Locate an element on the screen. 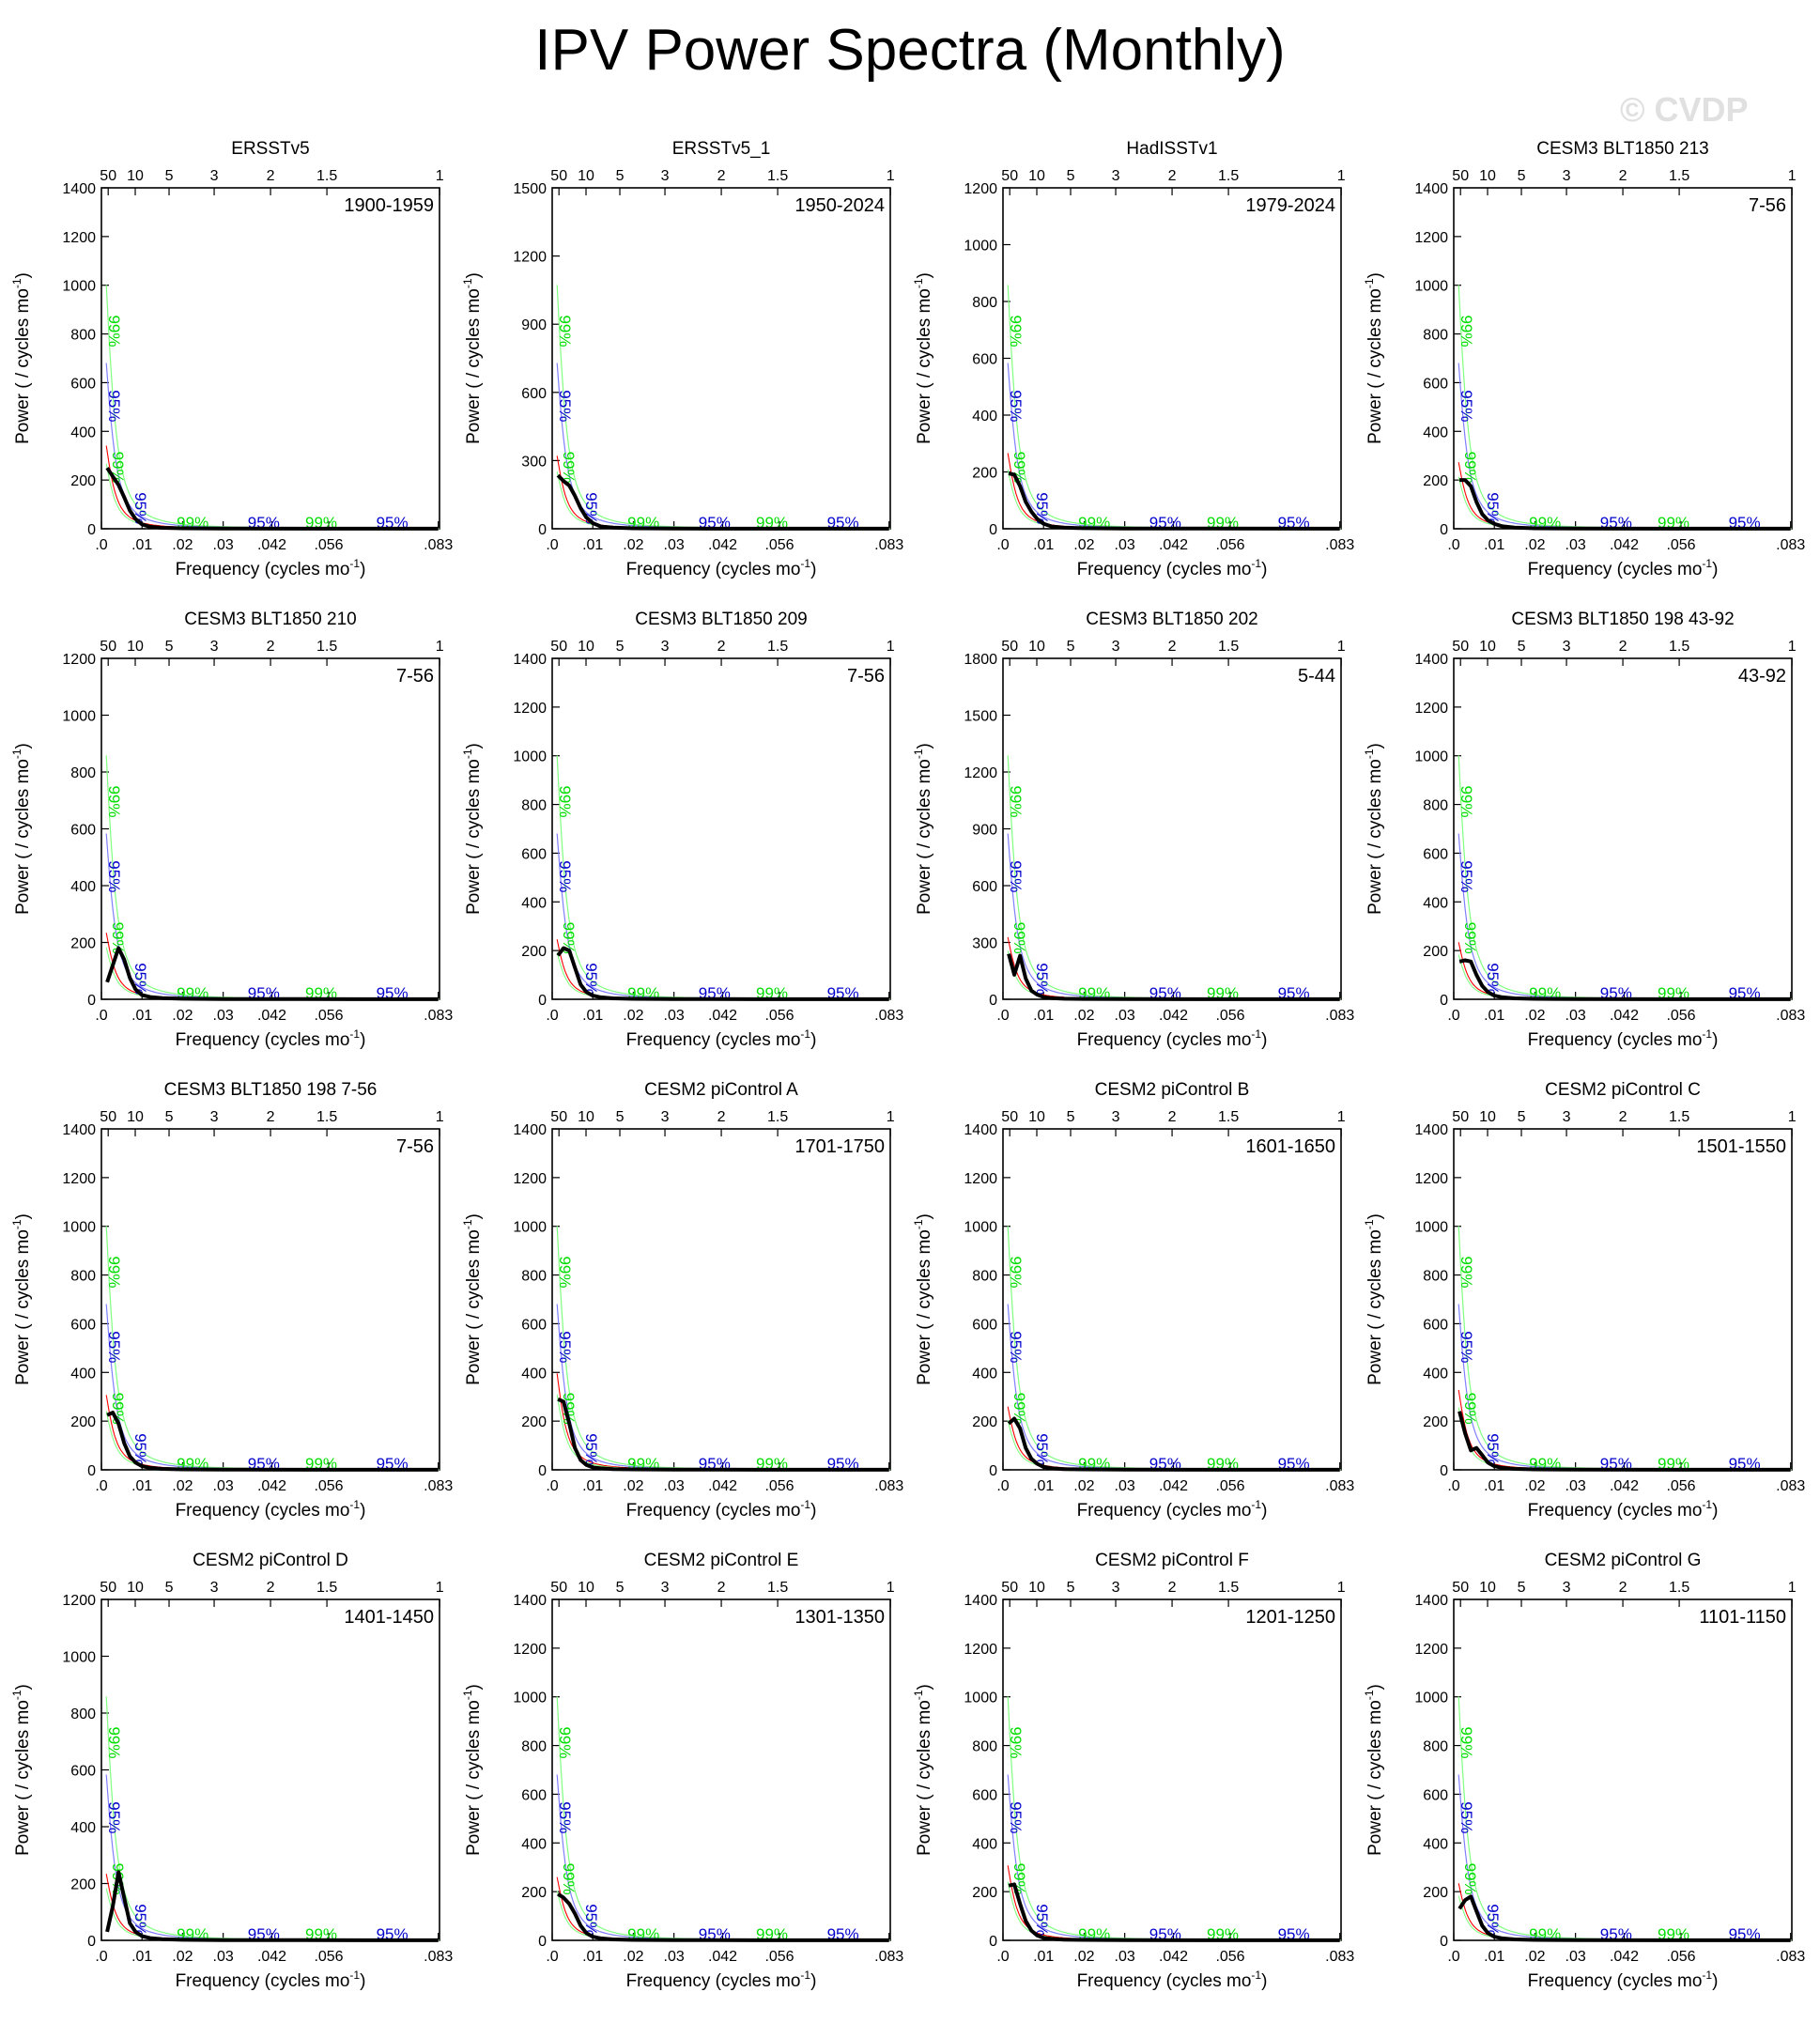 This screenshot has width=1820, height=2023. period-label: 5-44 is located at coordinates (1316, 676).